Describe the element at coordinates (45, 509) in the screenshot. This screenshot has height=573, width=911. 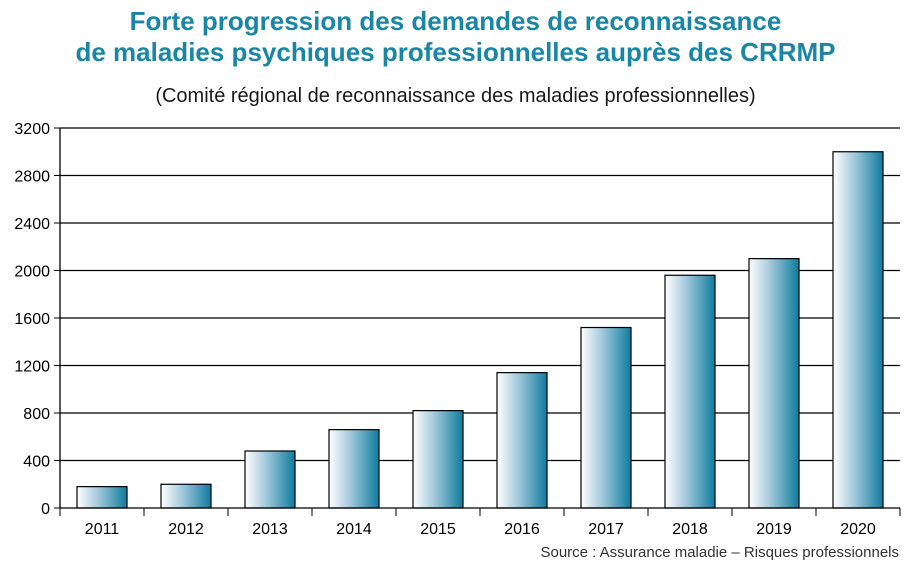
I see `y-tick-label: 0` at that location.